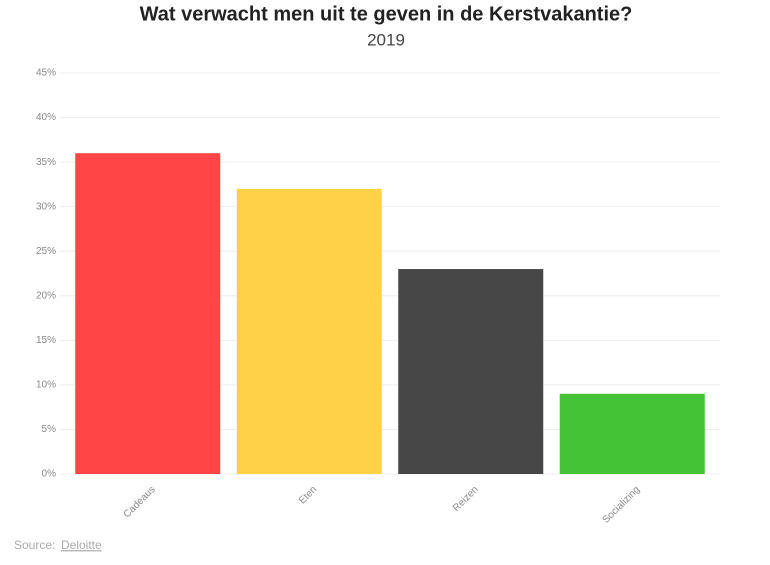  Describe the element at coordinates (46, 206) in the screenshot. I see `y-tick-label: 30%` at that location.